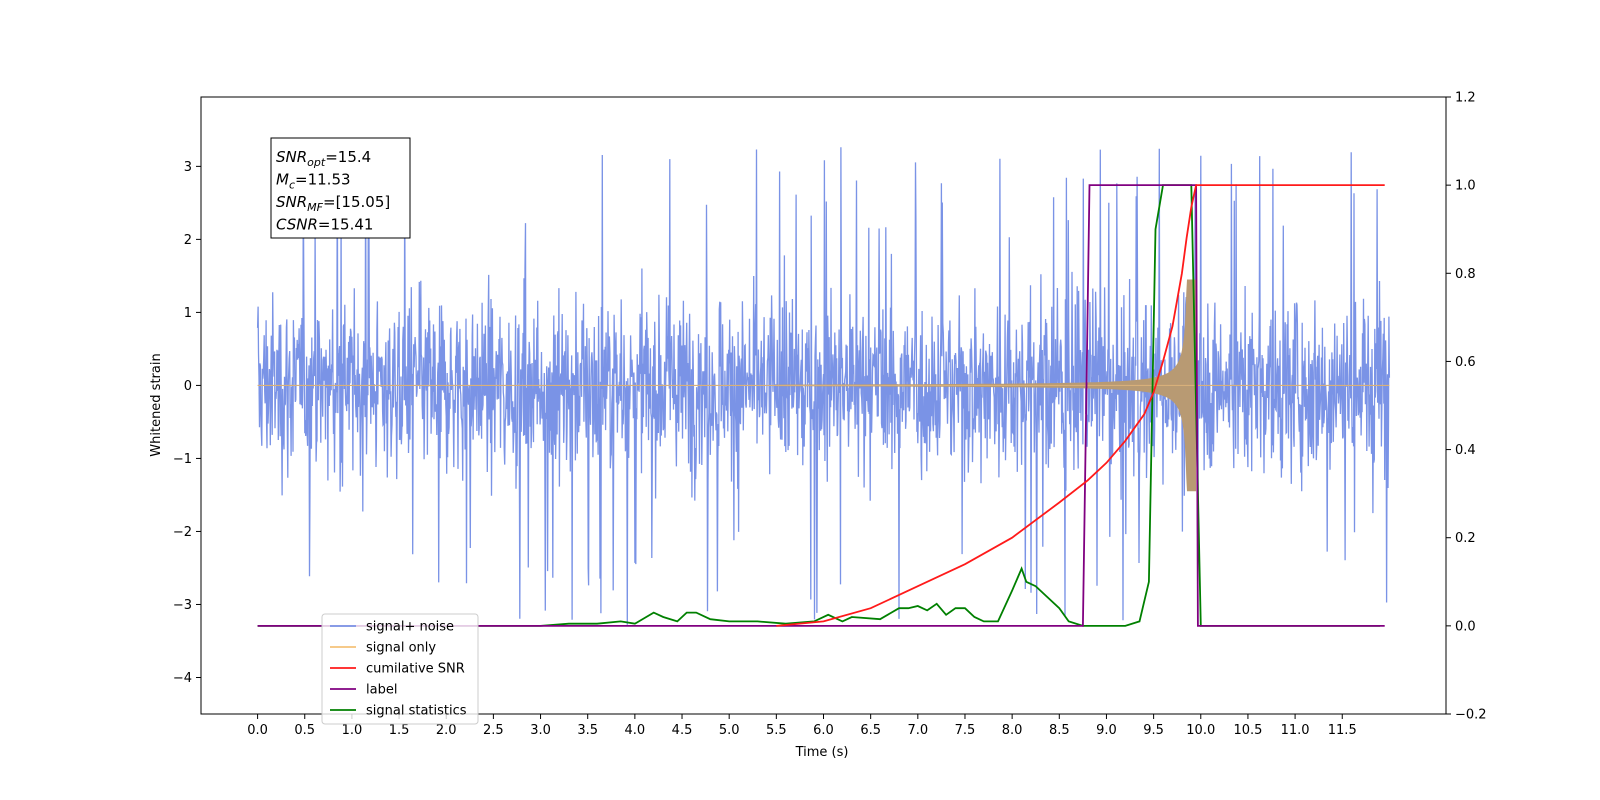 Image resolution: width=1600 pixels, height=800 pixels. I want to click on y-axis-left: 3 2 1 0 −1 −2 −3 −4, so click(187, 423).